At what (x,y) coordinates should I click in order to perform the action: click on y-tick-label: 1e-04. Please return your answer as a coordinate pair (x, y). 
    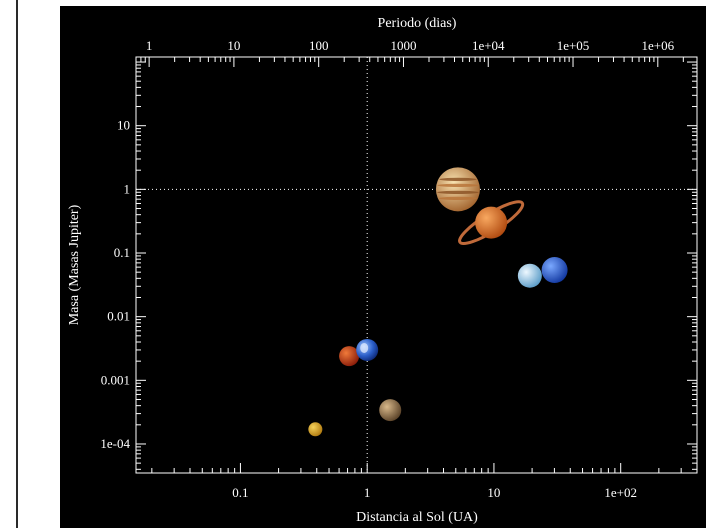
    Looking at the image, I should click on (115, 443).